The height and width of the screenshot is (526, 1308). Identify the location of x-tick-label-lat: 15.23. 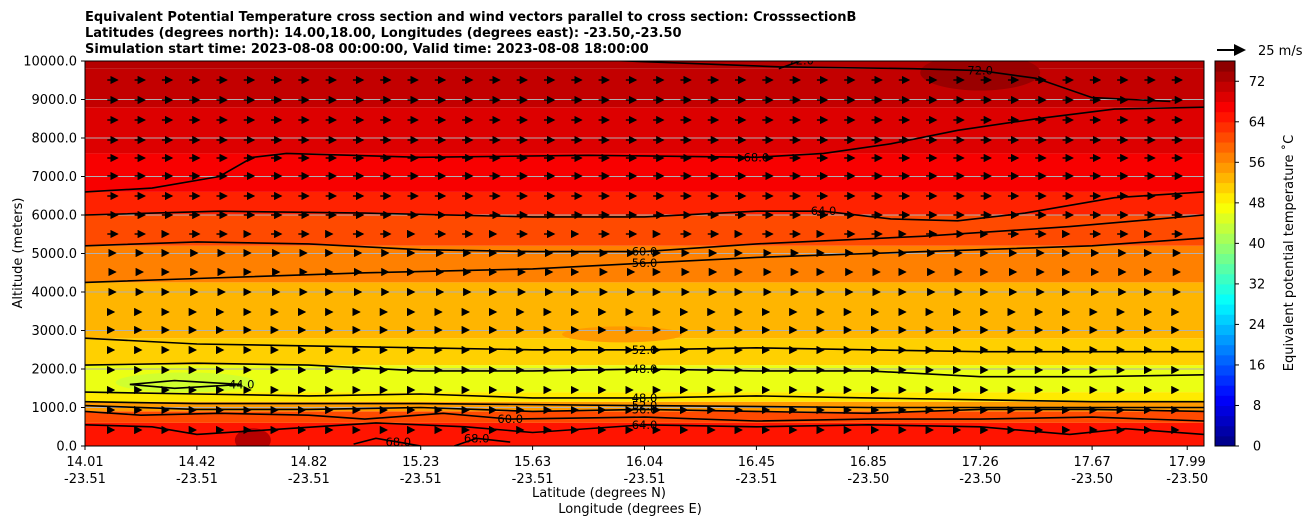
(420, 462).